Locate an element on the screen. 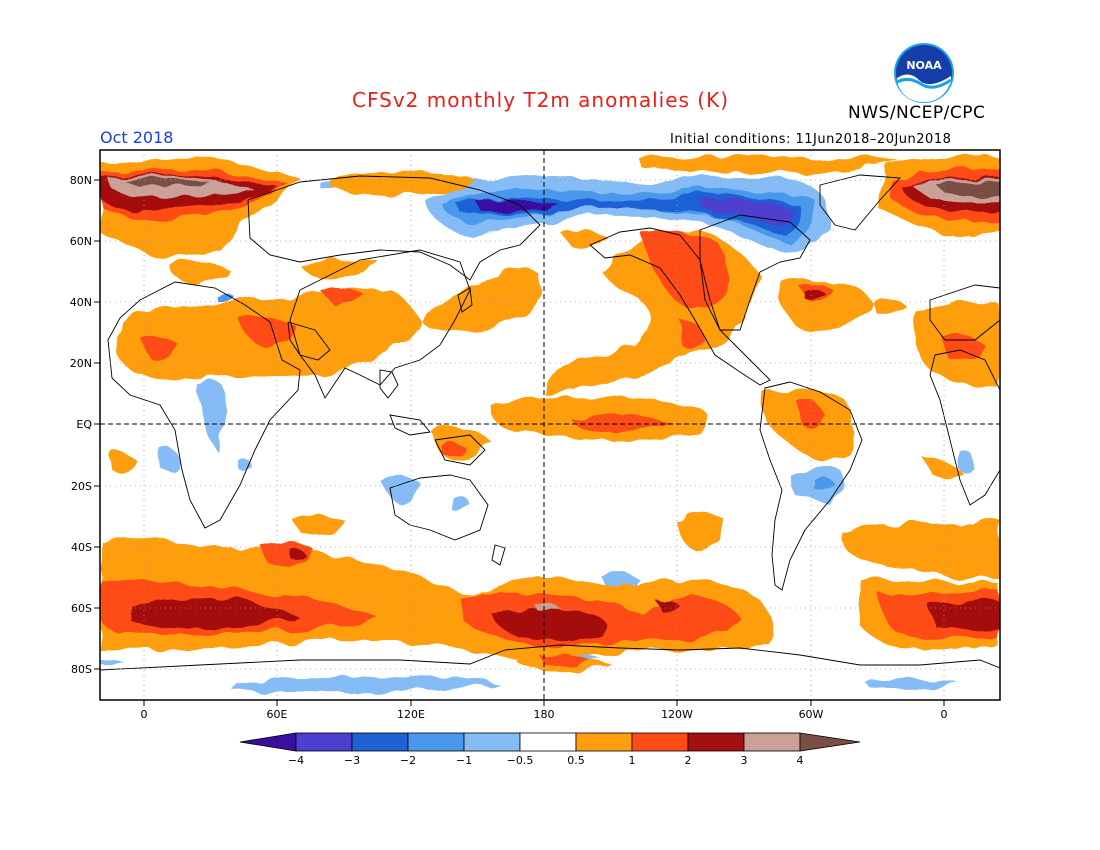 This screenshot has height=850, width=1100. lat-label: 60S is located at coordinates (81, 608).